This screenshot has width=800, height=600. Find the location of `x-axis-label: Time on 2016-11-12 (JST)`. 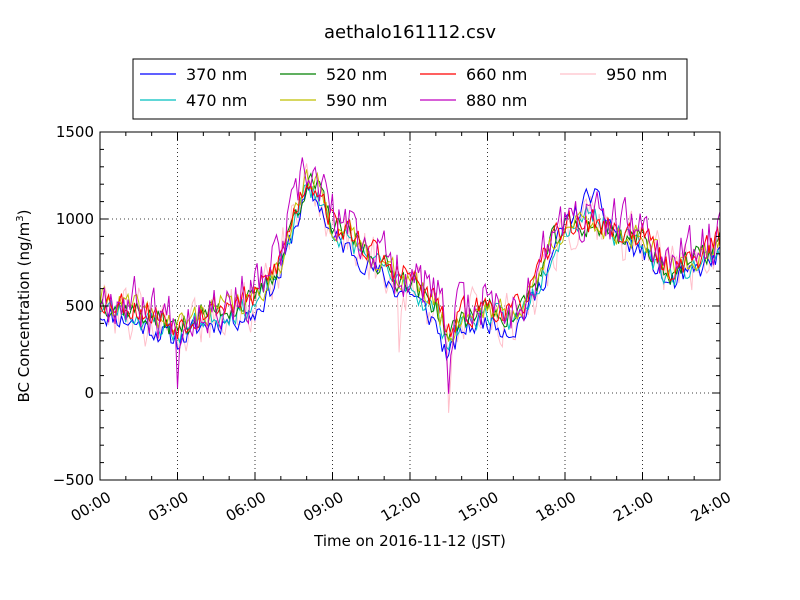

x-axis-label: Time on 2016-11-12 (JST) is located at coordinates (409, 541).